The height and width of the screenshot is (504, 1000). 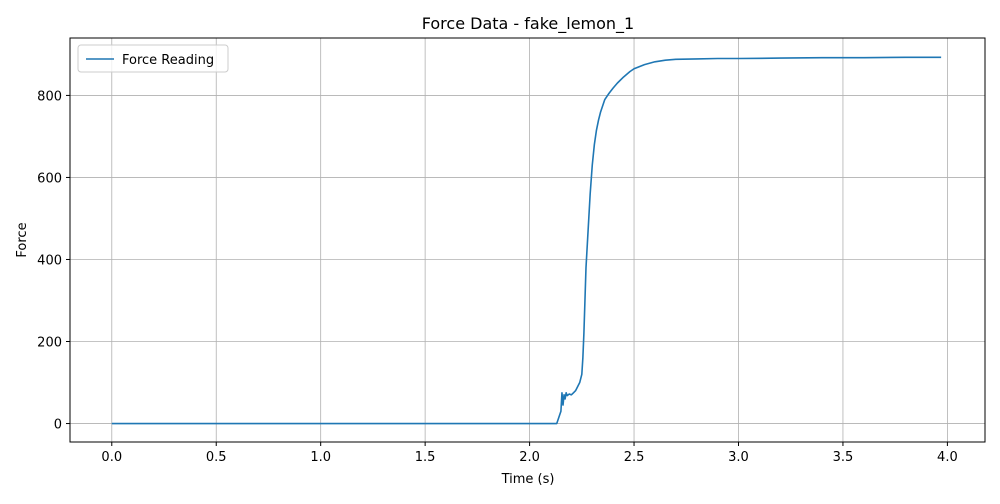 I want to click on legend-label: Force Reading, so click(x=168, y=60).